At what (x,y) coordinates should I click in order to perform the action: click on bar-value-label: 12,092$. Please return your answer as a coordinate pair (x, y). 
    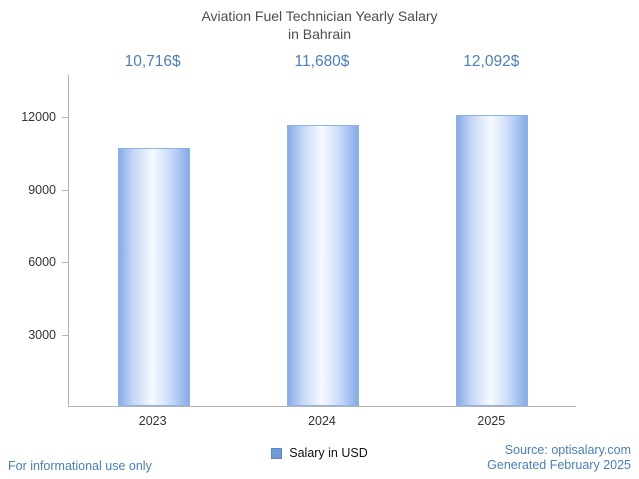
    Looking at the image, I should click on (491, 61).